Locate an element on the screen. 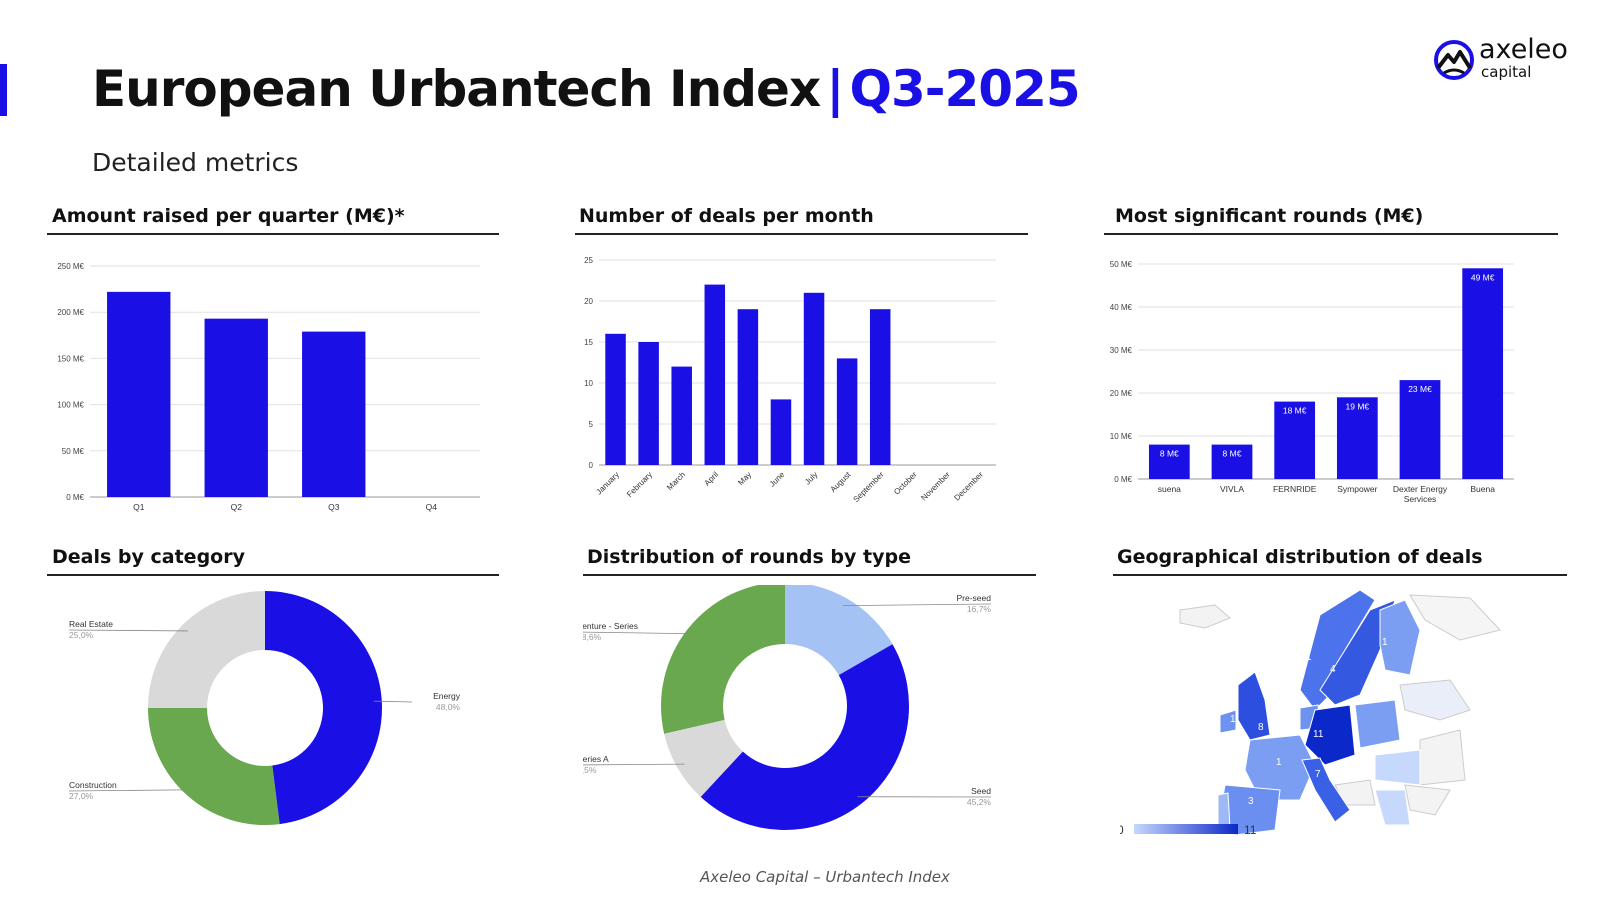 Image resolution: width=1600 pixels, height=899 pixels. y-tick-label: 15 is located at coordinates (588, 342).